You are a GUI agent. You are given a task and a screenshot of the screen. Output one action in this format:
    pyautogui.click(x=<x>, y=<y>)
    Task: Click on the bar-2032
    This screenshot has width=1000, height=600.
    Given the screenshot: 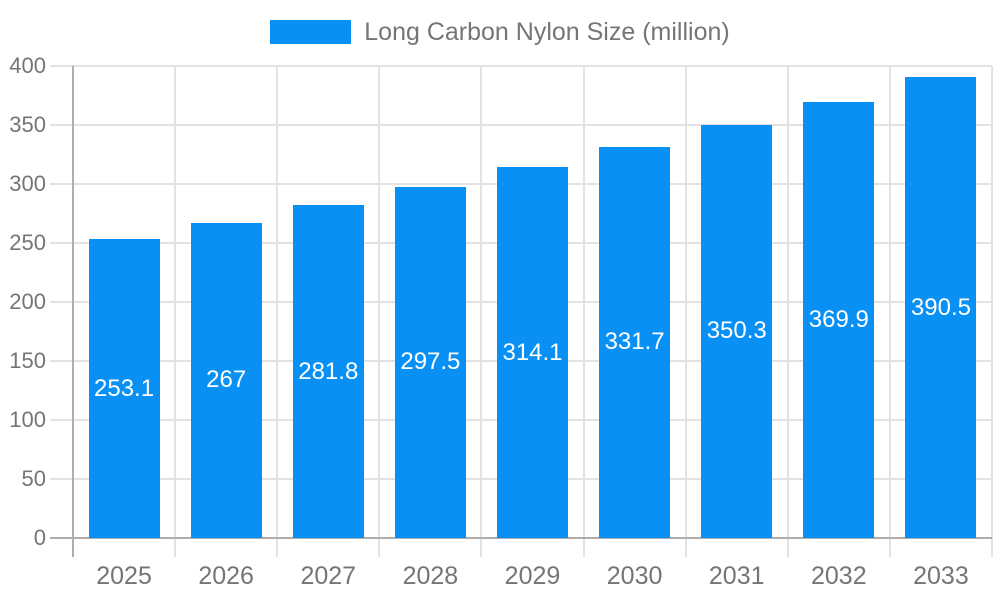 What is the action you would take?
    pyautogui.click(x=839, y=319)
    